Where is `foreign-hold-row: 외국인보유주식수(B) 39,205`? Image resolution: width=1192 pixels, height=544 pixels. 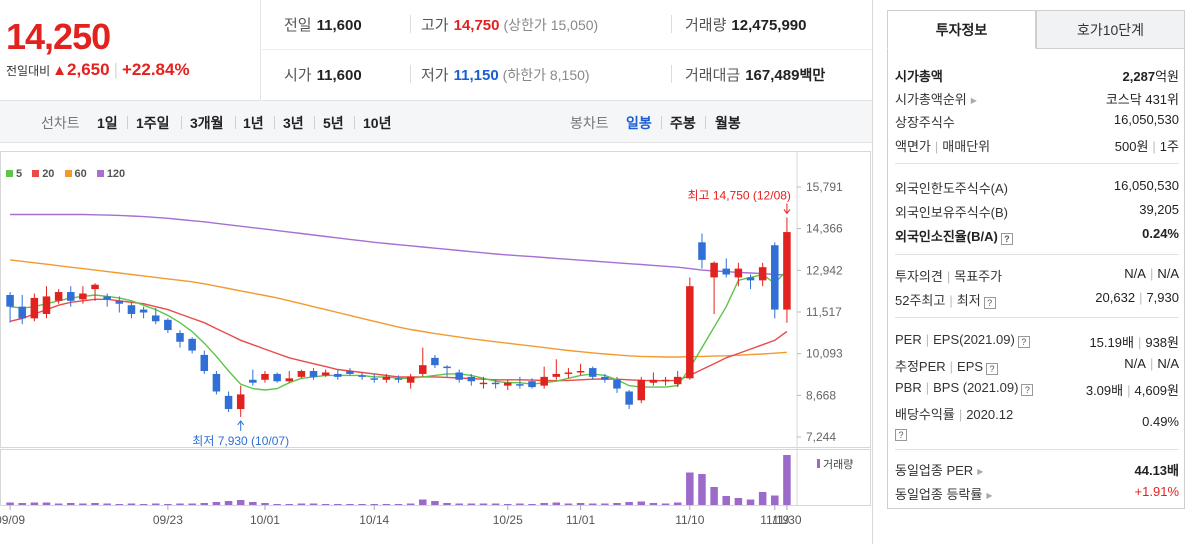
foreign-hold-row: 외국인보유주식수(B) 39,205 is located at coordinates (1037, 211).